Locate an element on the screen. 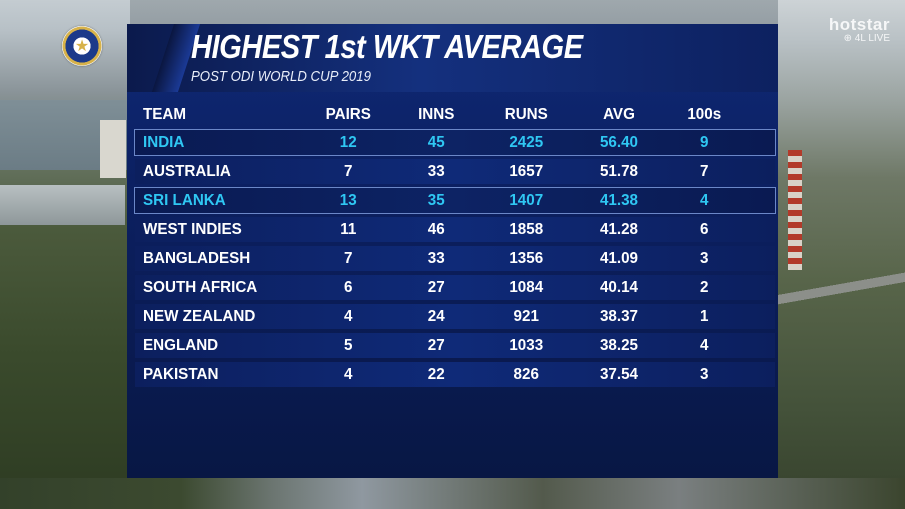 The width and height of the screenshot is (905, 509). inns-cell: 45 is located at coordinates (436, 142).